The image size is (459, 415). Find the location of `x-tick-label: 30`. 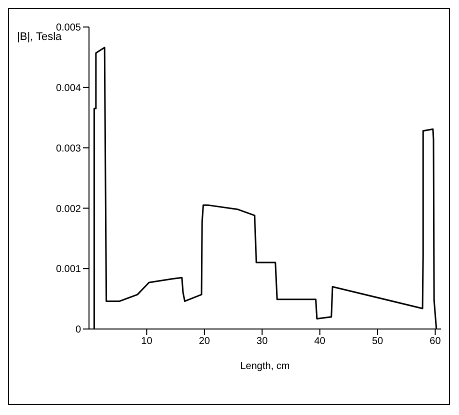

x-tick-label: 30 is located at coordinates (262, 342).